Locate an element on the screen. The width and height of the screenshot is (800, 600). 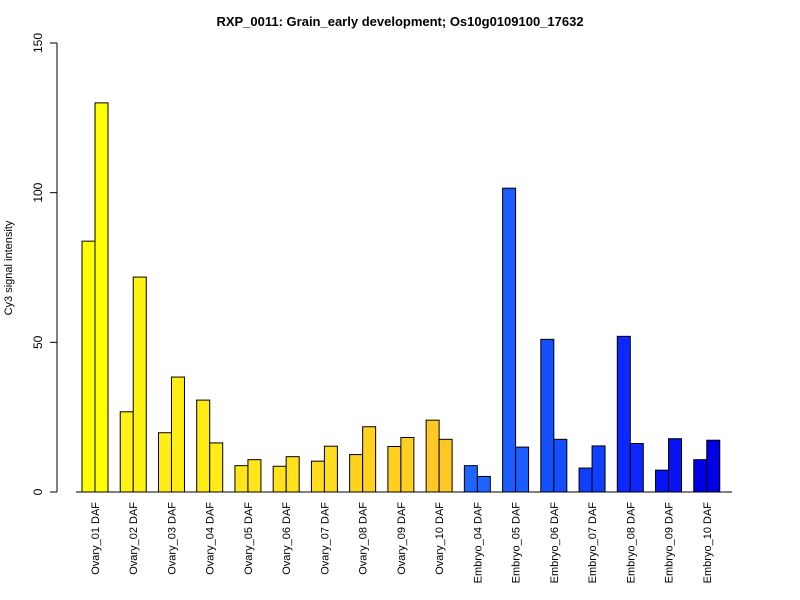
x-category-label: Embryo_08 DAF is located at coordinates (631, 543).